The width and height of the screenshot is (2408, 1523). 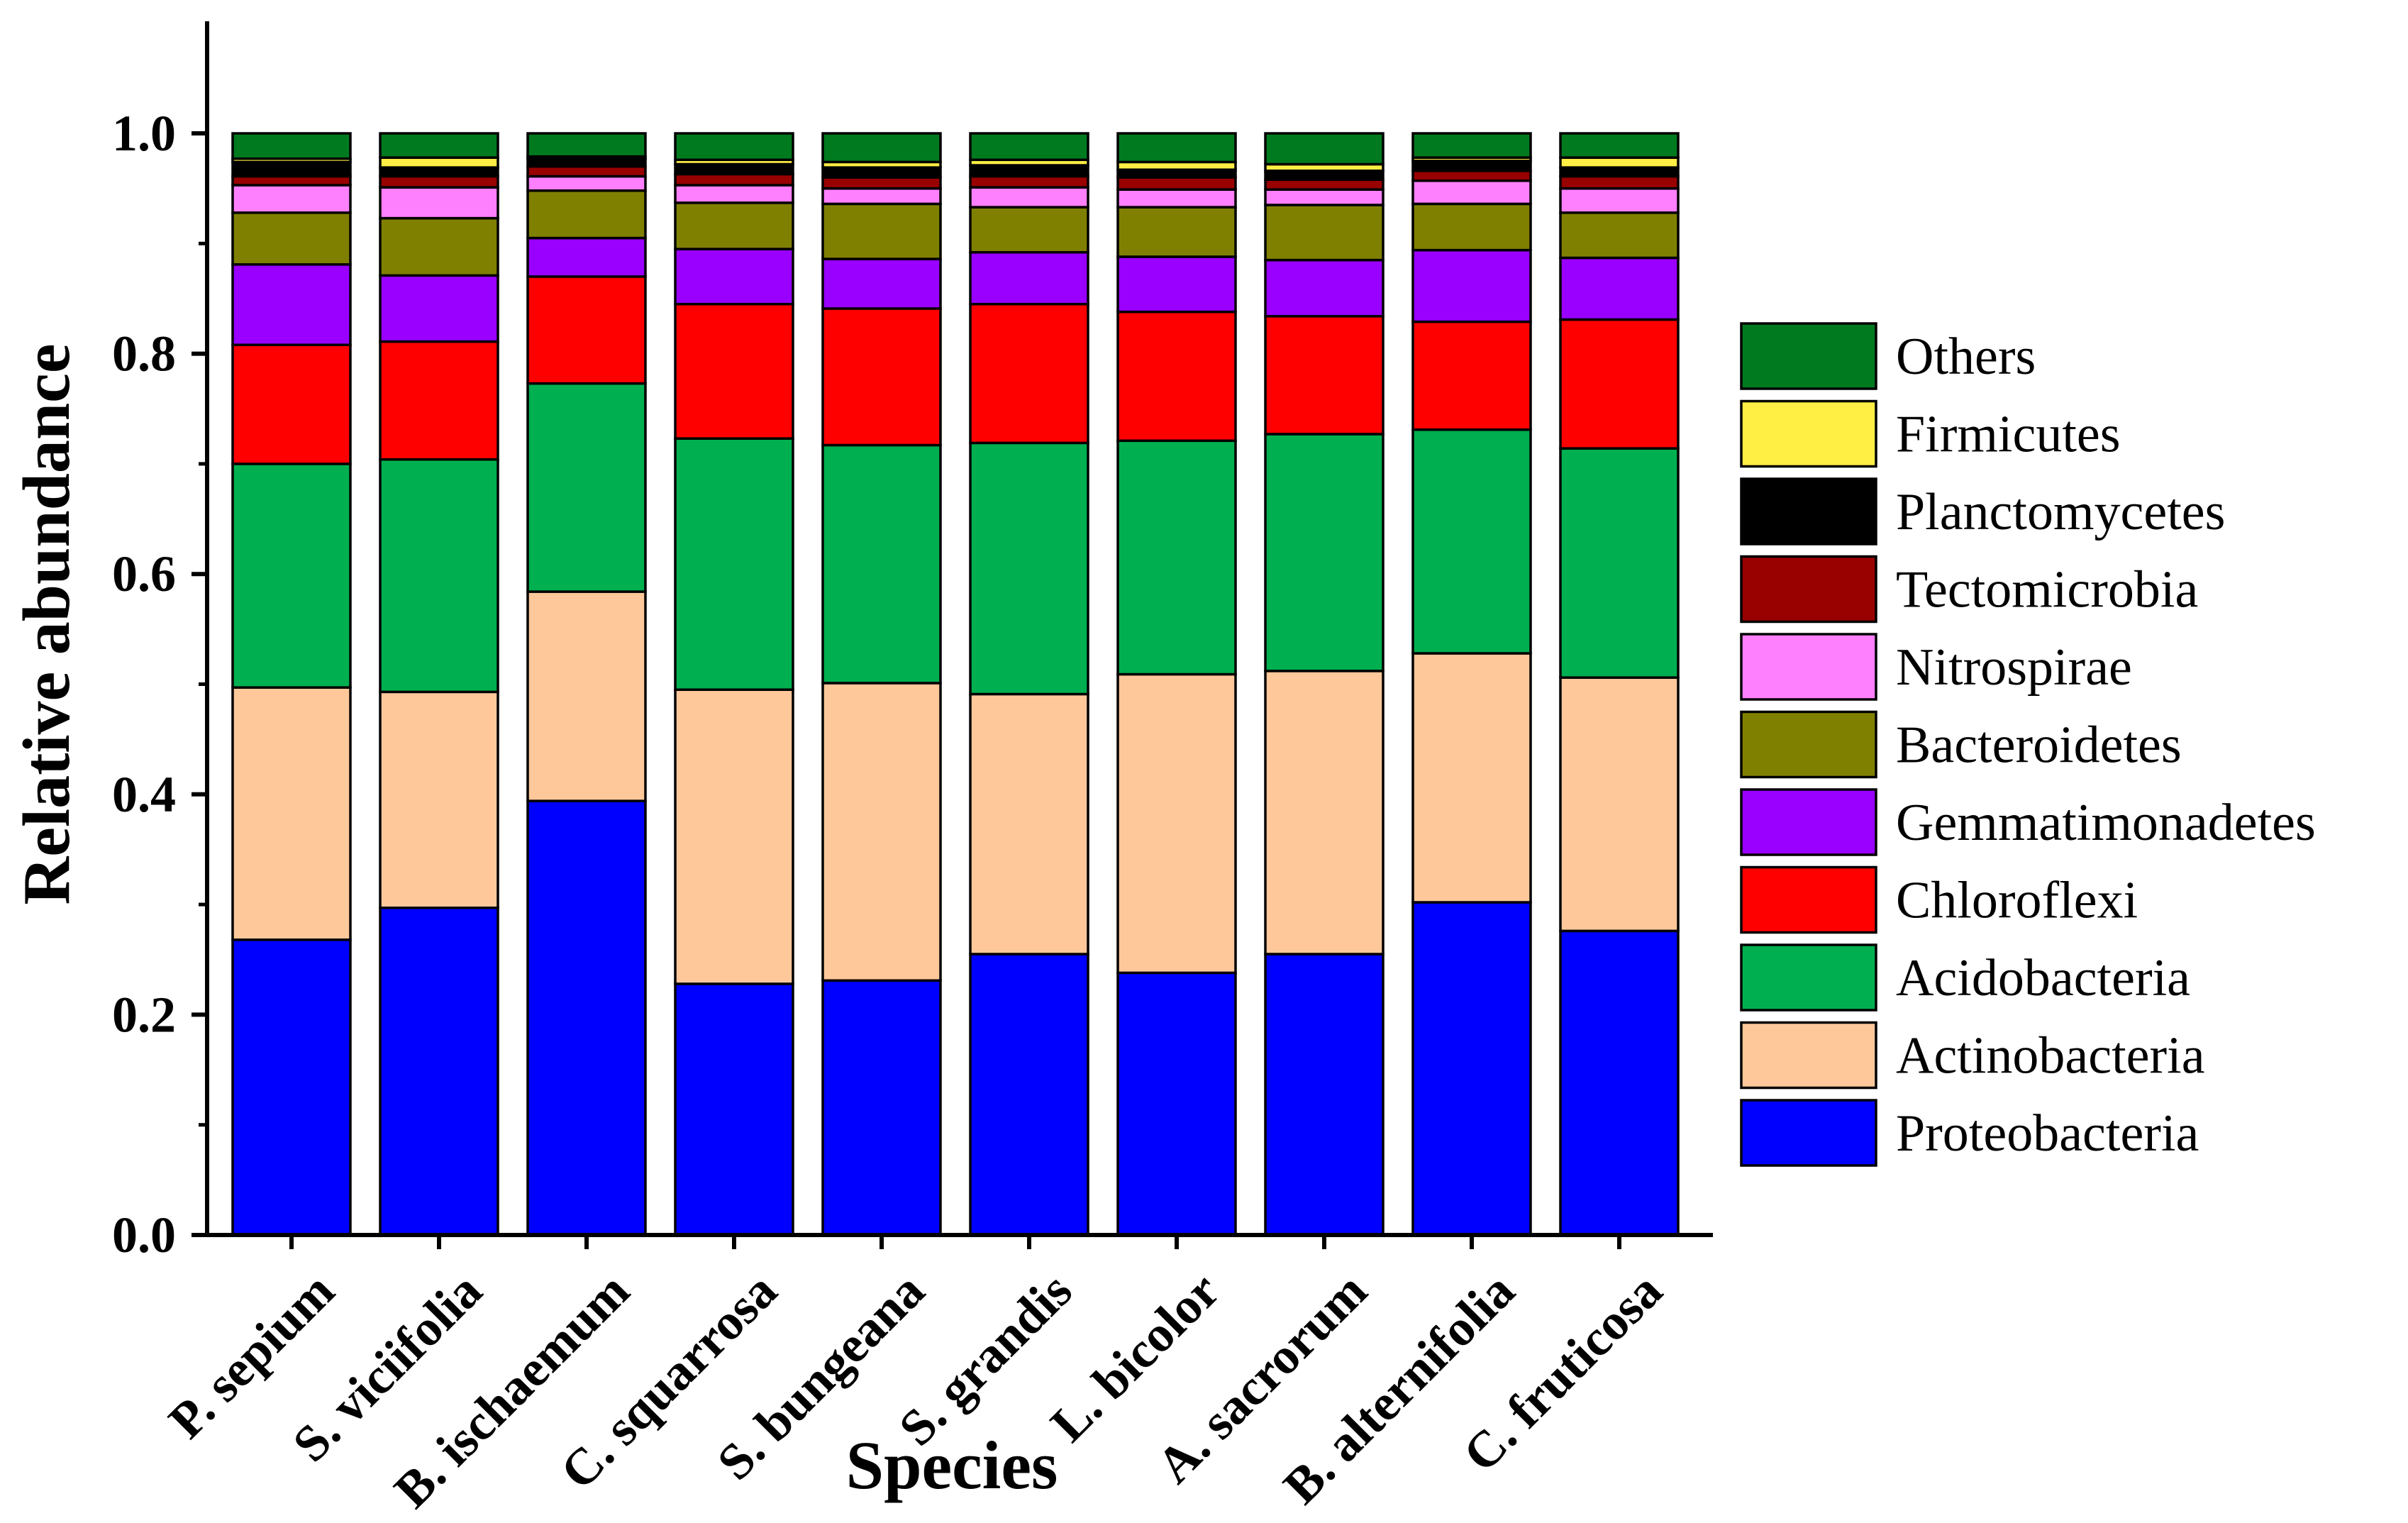 I want to click on legend-item: Nitrospirae, so click(x=1936, y=667).